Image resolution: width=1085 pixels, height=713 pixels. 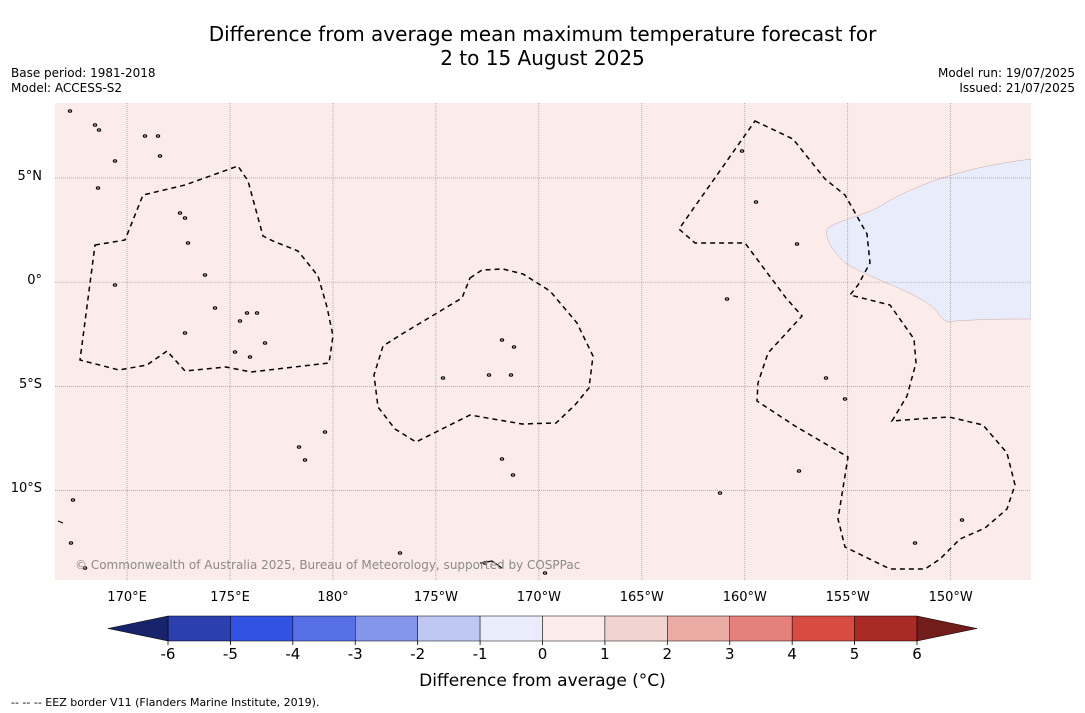 I want to click on colorbar-tick-label: 0, so click(x=543, y=654).